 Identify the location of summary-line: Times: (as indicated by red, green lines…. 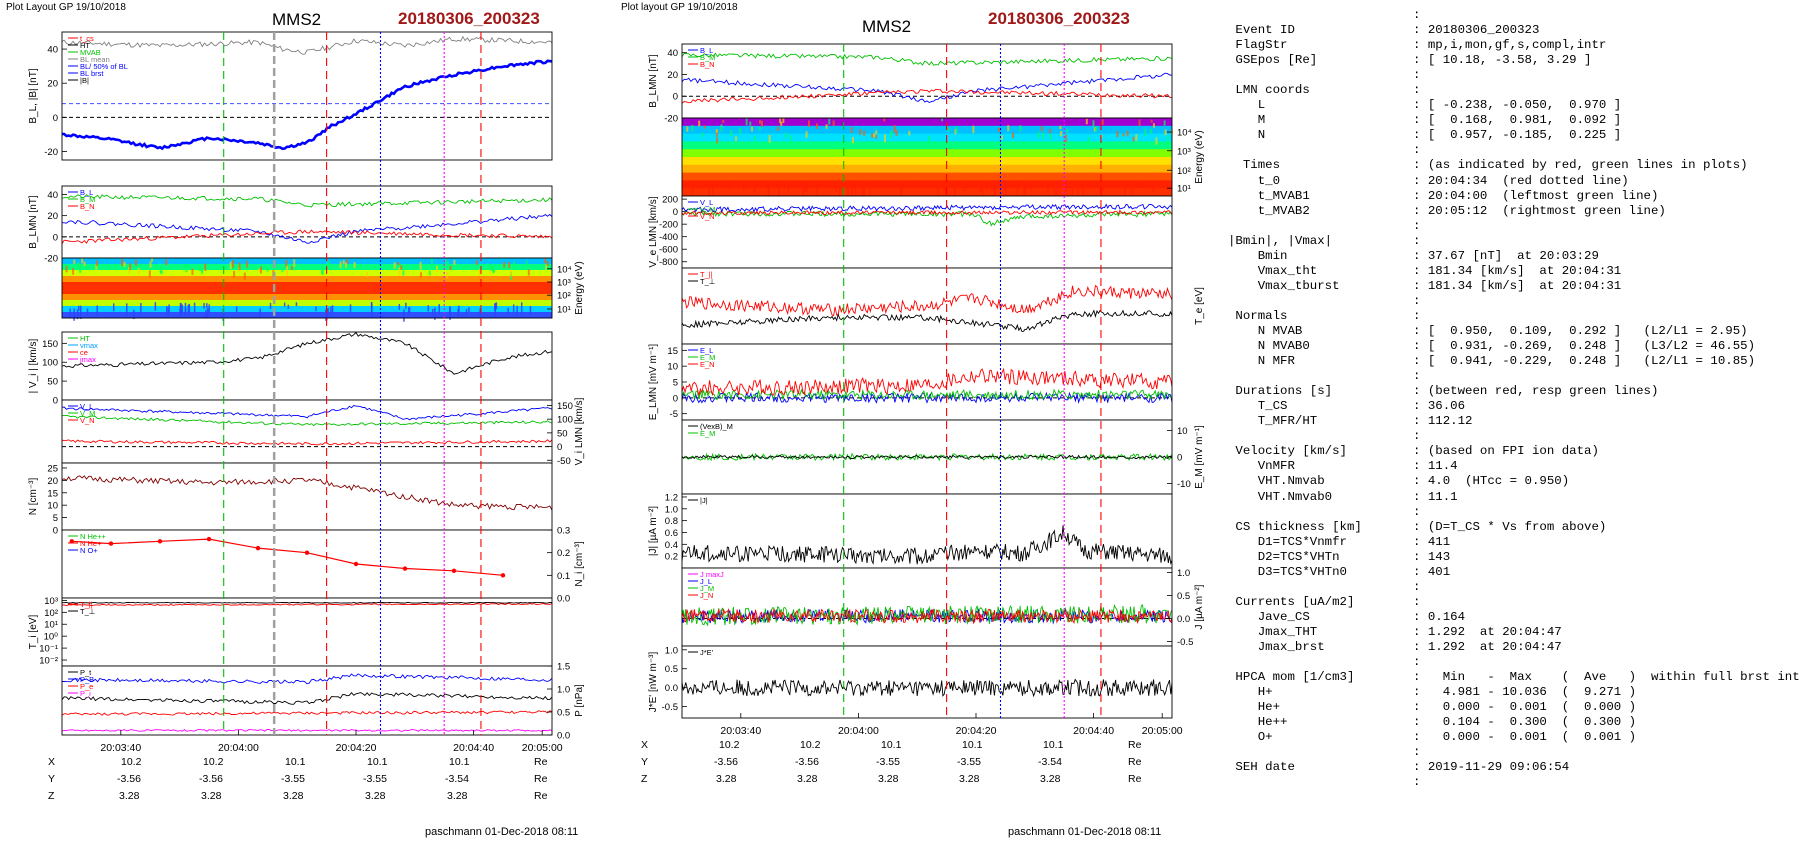
(1514, 165).